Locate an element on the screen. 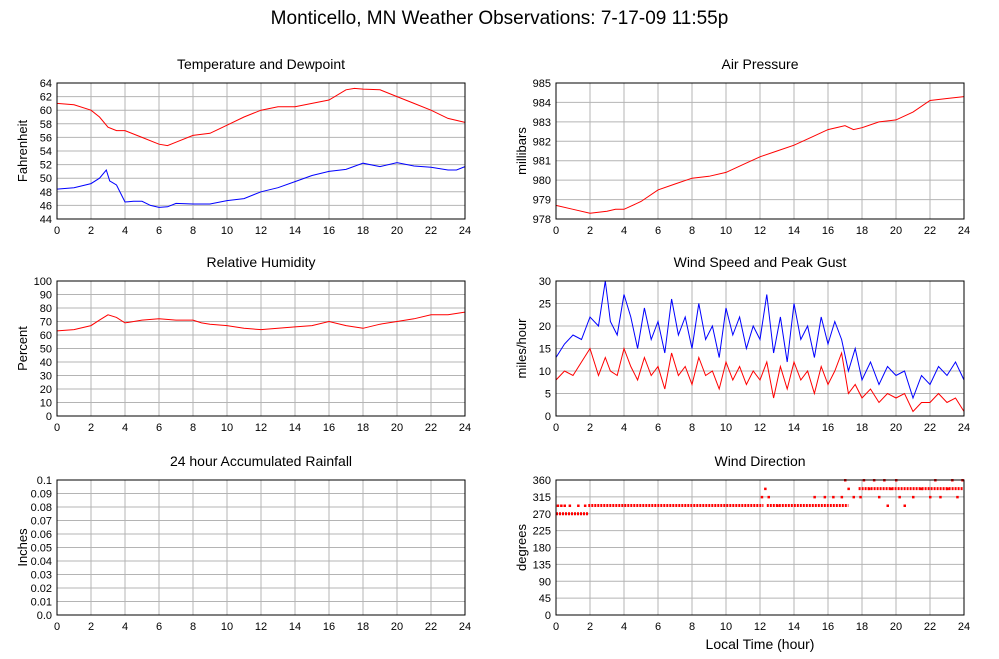  pressure-x-tick-label: 10 is located at coordinates (726, 231).